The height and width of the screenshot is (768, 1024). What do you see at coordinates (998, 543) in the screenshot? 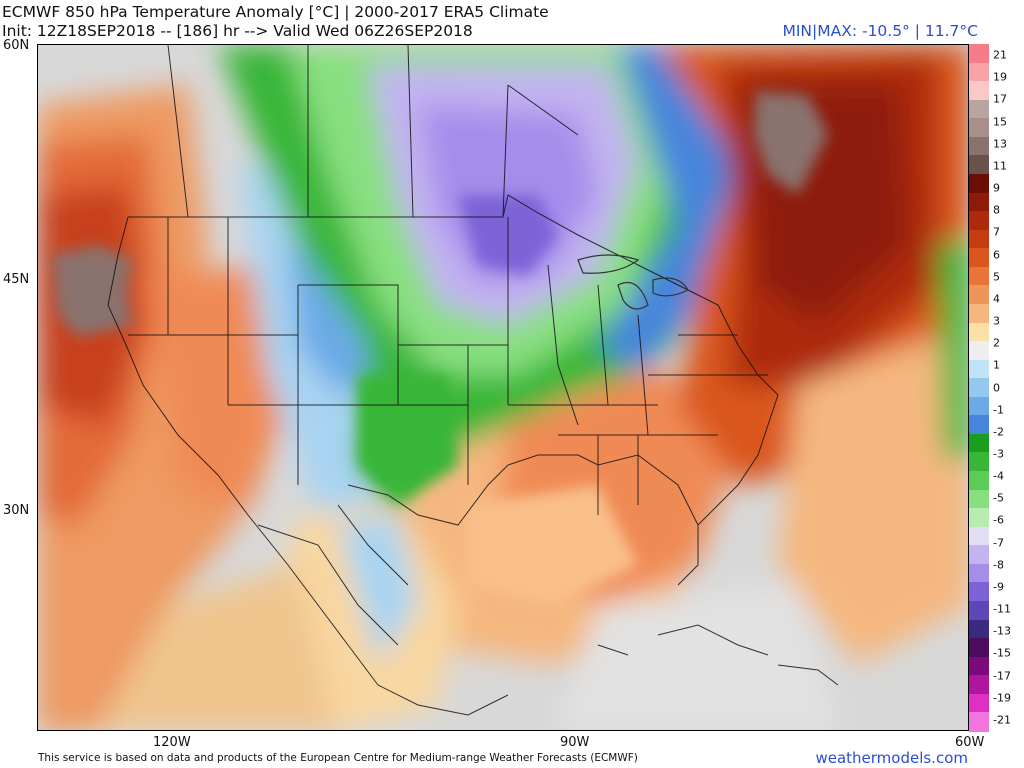
I see `legend-label: -7` at bounding box center [998, 543].